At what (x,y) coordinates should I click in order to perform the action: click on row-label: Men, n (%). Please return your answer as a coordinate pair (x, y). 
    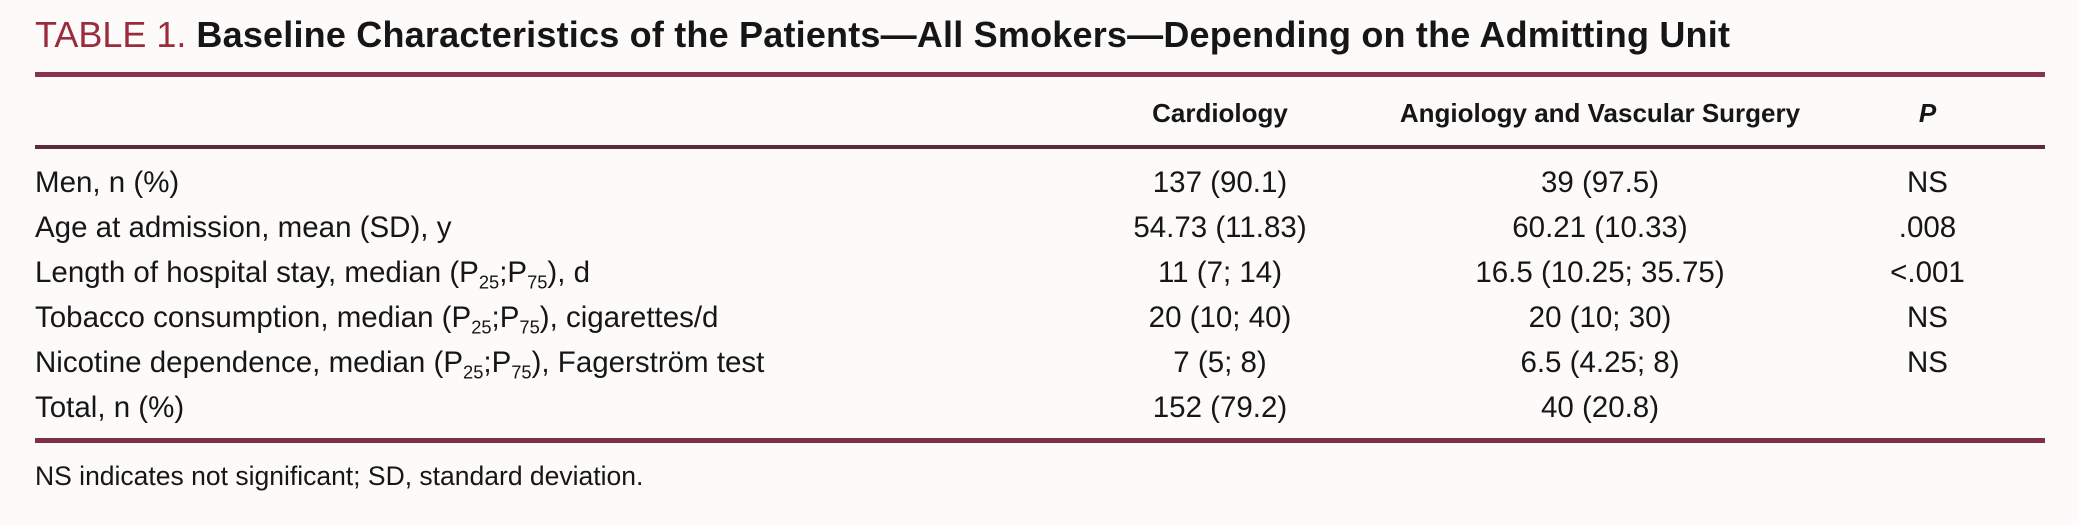
    Looking at the image, I should click on (542, 176).